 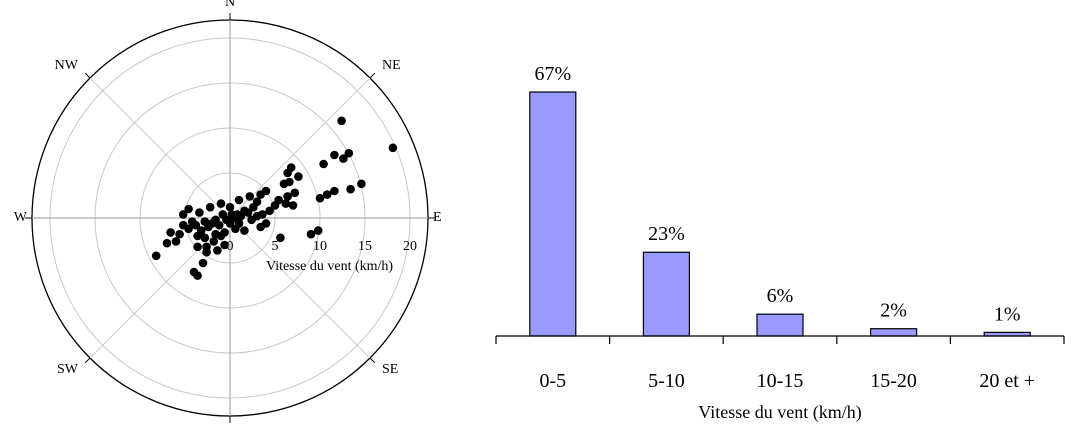 I want to click on direction-label-se: SE, so click(x=390, y=369).